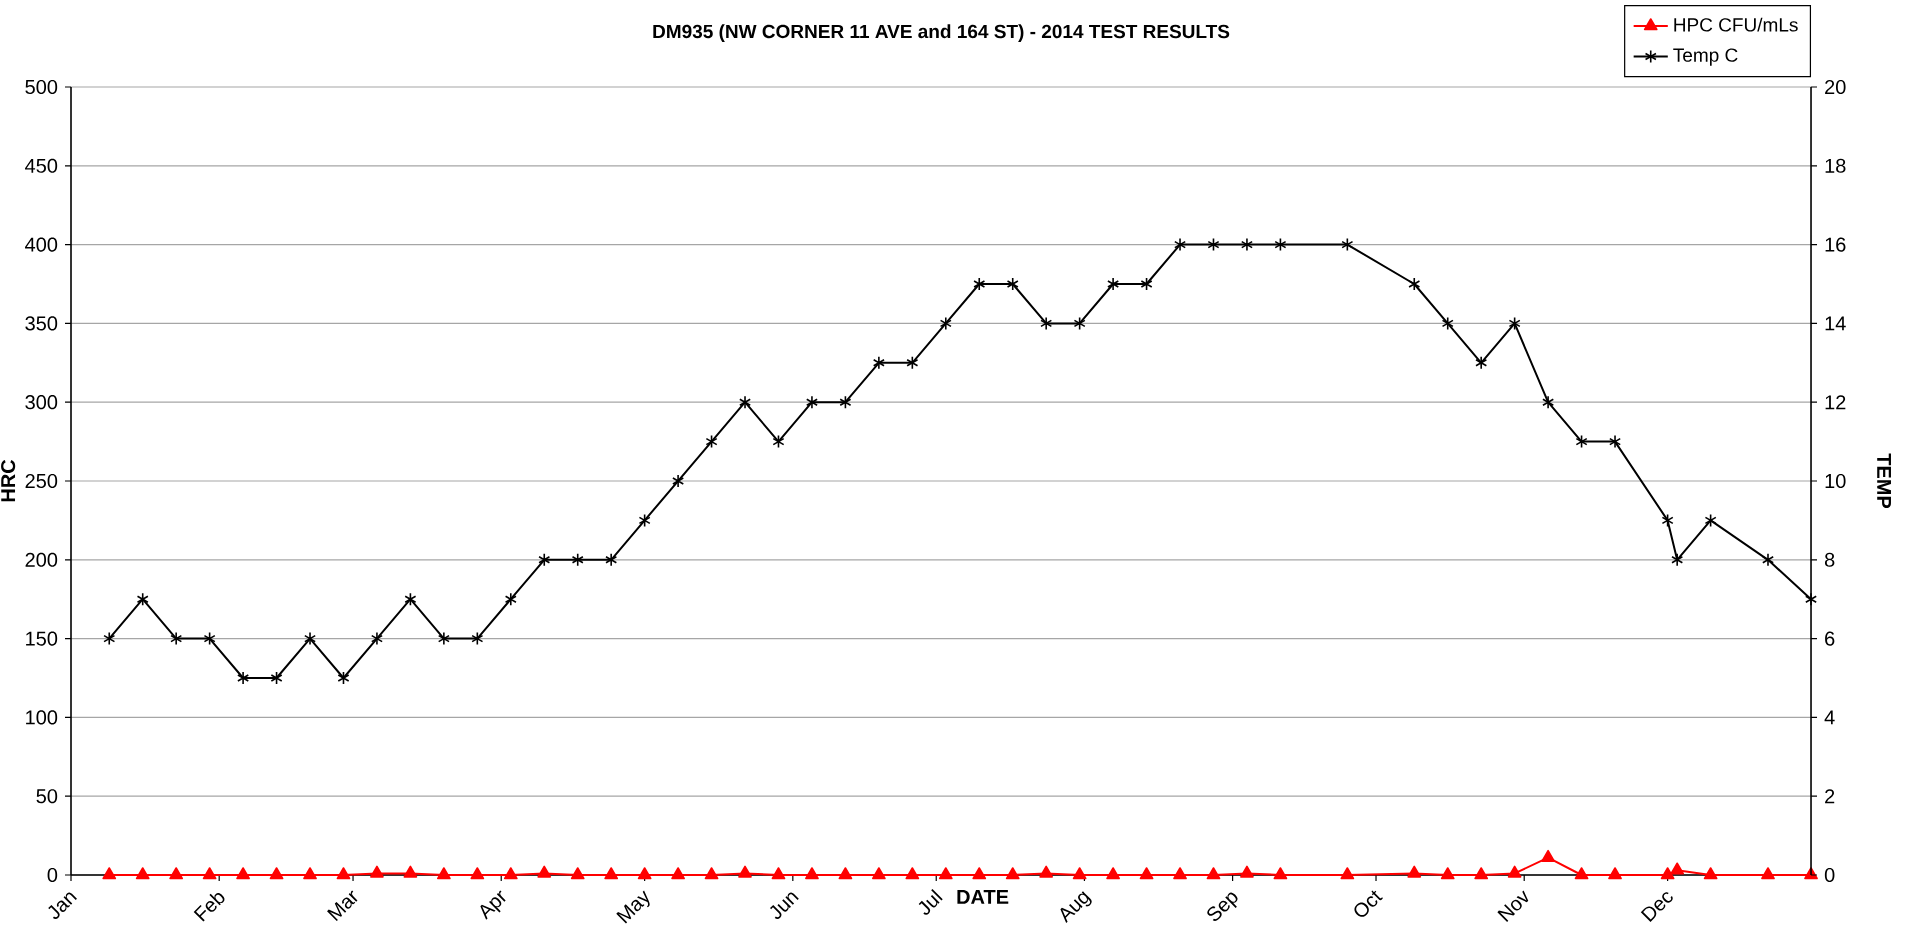 The height and width of the screenshot is (932, 1910). Describe the element at coordinates (1830, 796) in the screenshot. I see `y2-tick-label: 2` at that location.